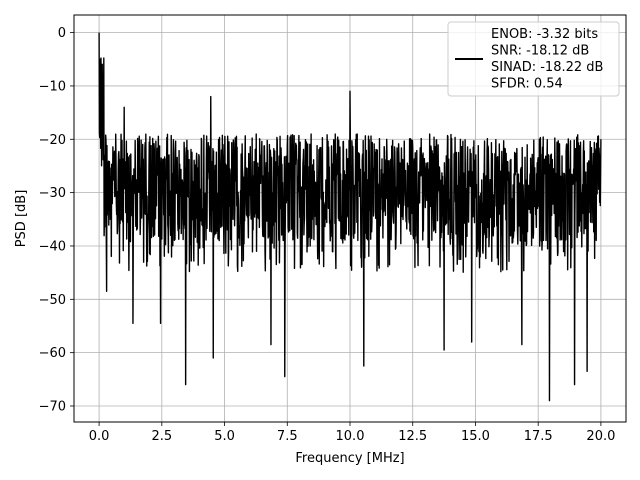  What do you see at coordinates (412, 436) in the screenshot?
I see `x-tick-label: 12.5` at bounding box center [412, 436].